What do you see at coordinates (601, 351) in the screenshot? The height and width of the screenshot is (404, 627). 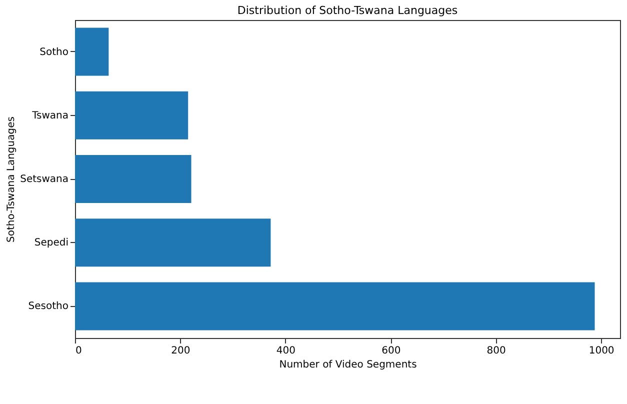 I see `x-tick-label: 1000` at bounding box center [601, 351].